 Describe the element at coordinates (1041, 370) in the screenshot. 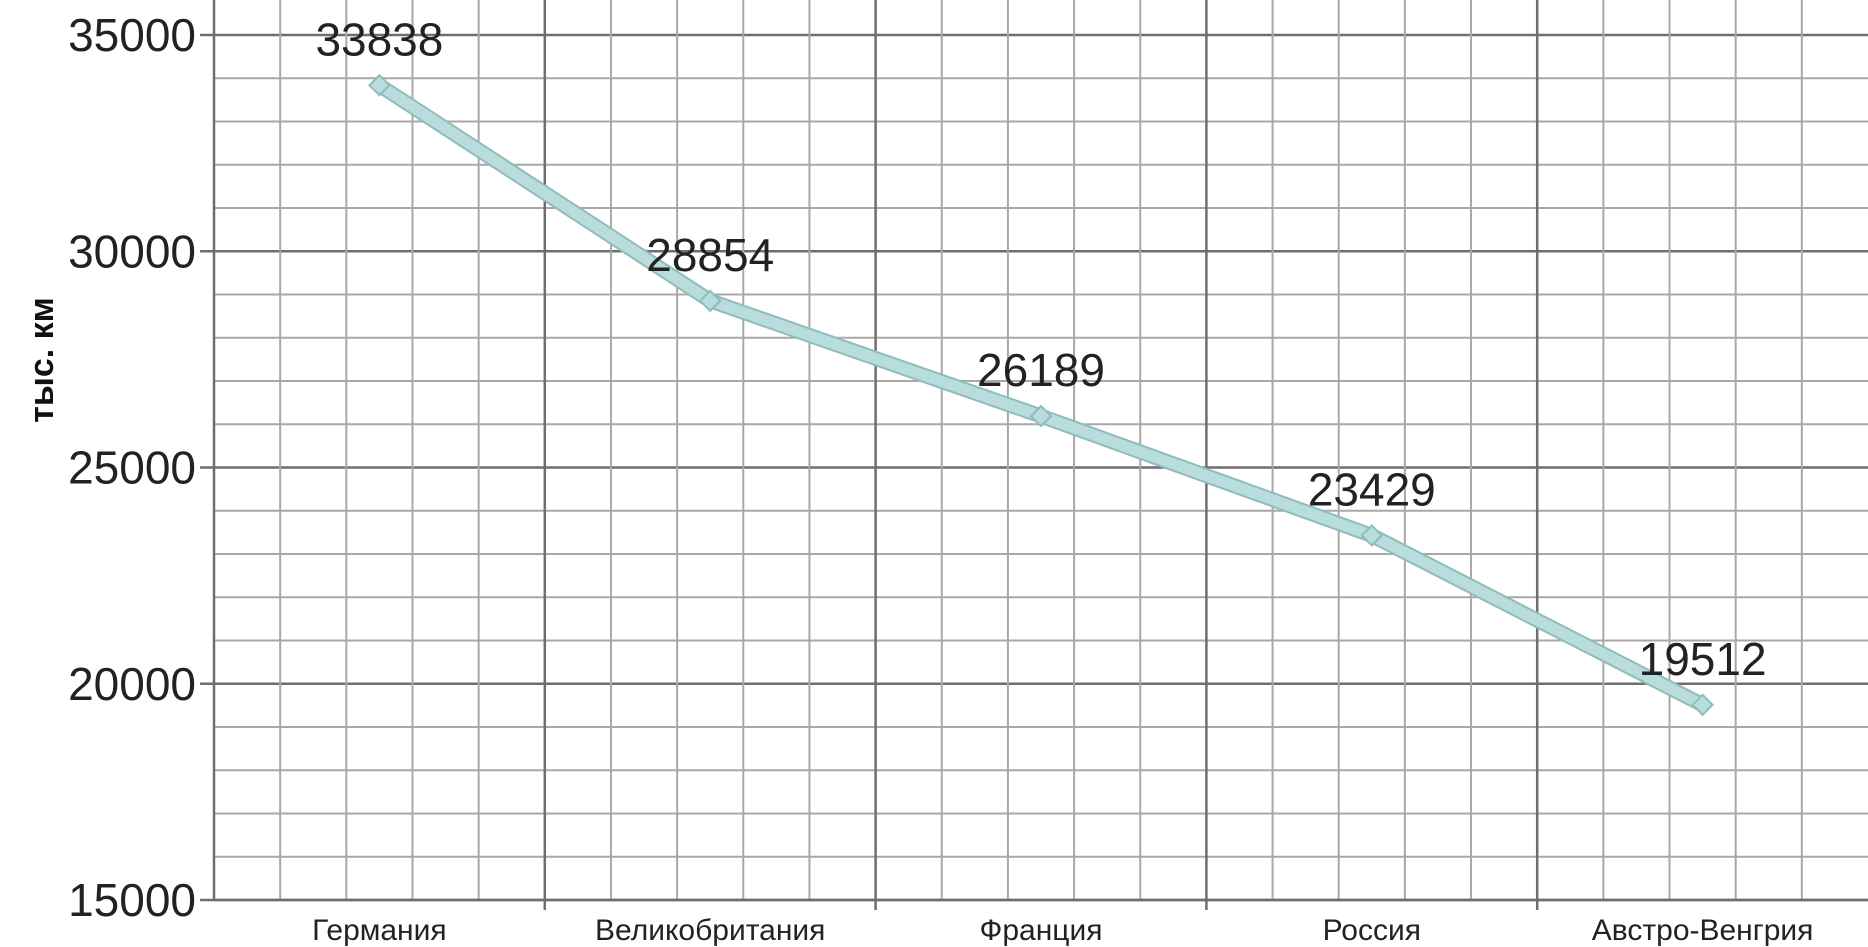

I see `data-label: 26189` at that location.